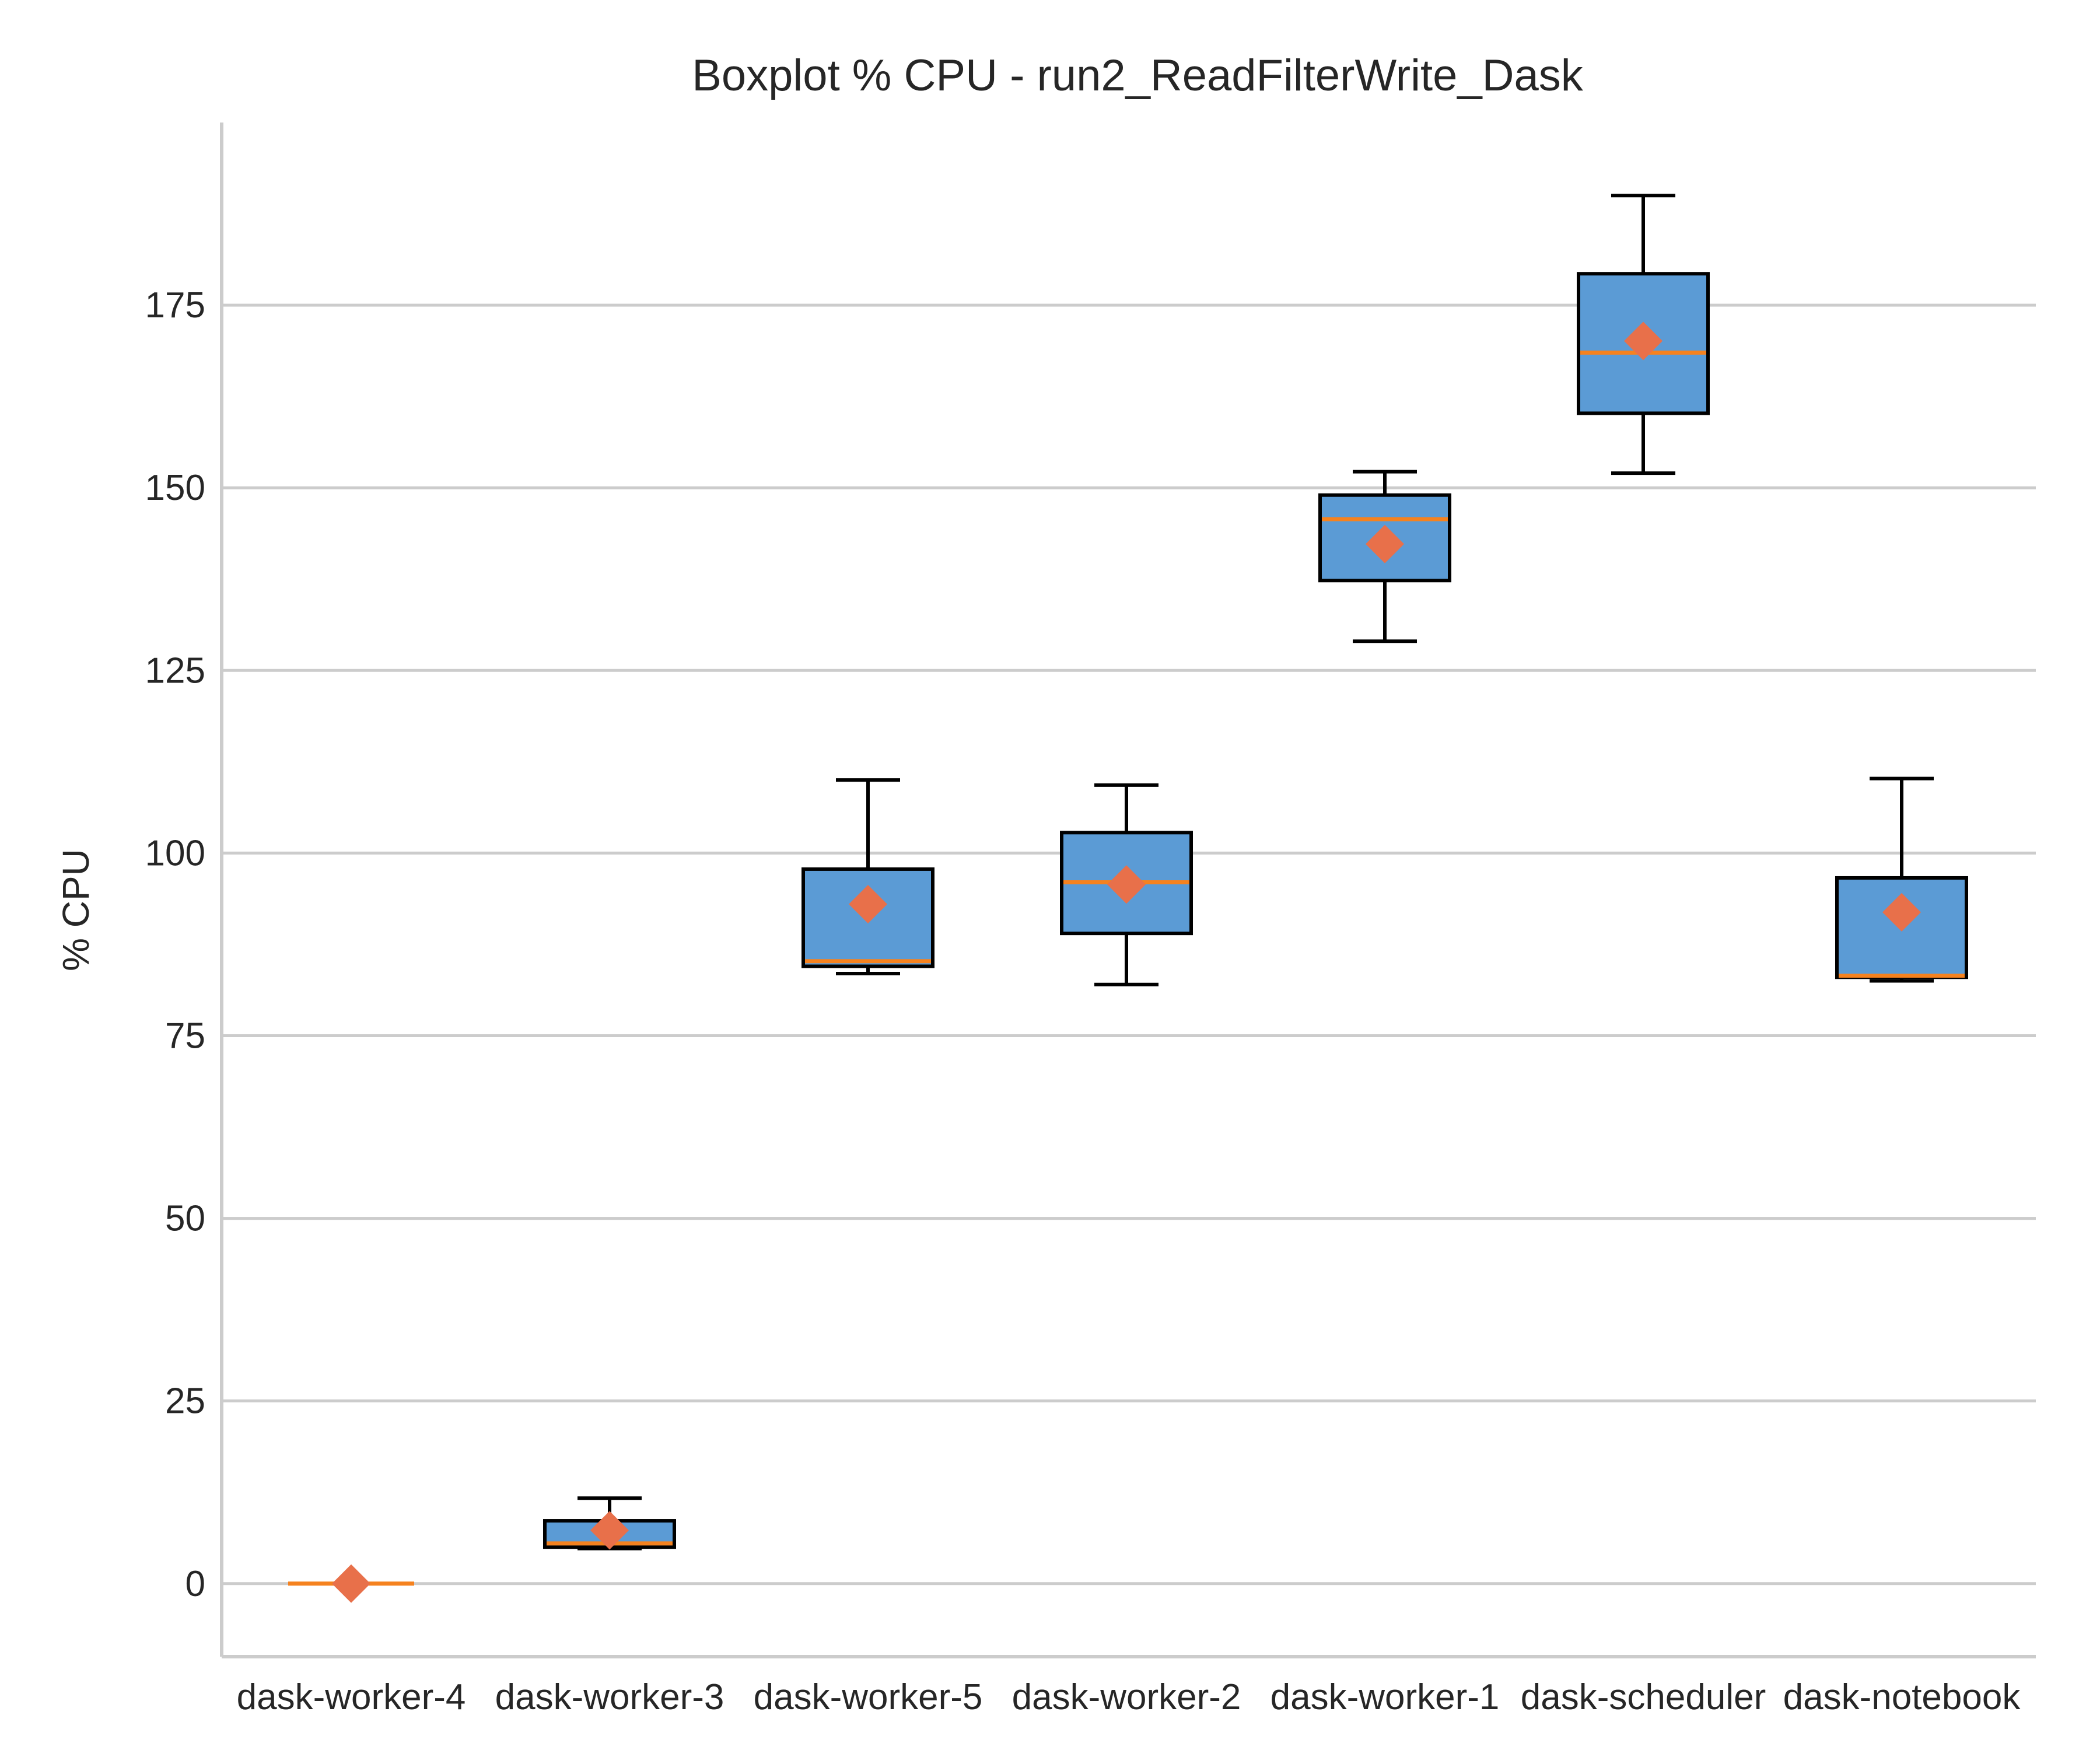 The image size is (2100, 1750). I want to click on x-tick-label: dask-worker-5, so click(868, 1697).